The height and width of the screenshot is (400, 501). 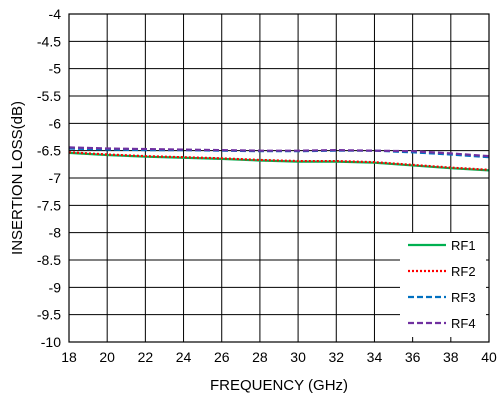 I want to click on x-tick-label: 34, so click(x=375, y=357).